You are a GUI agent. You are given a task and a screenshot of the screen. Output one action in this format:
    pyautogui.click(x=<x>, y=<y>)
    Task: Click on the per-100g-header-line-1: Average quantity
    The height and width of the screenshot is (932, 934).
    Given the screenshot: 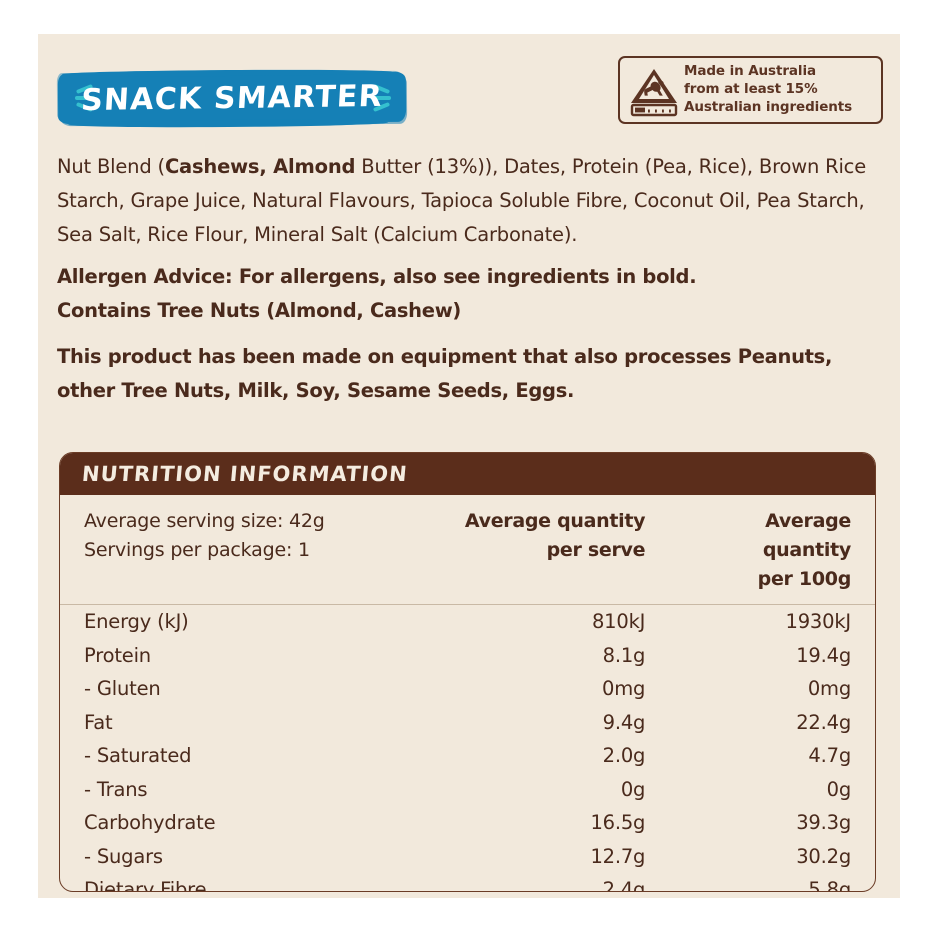 What is the action you would take?
    pyautogui.click(x=806, y=535)
    